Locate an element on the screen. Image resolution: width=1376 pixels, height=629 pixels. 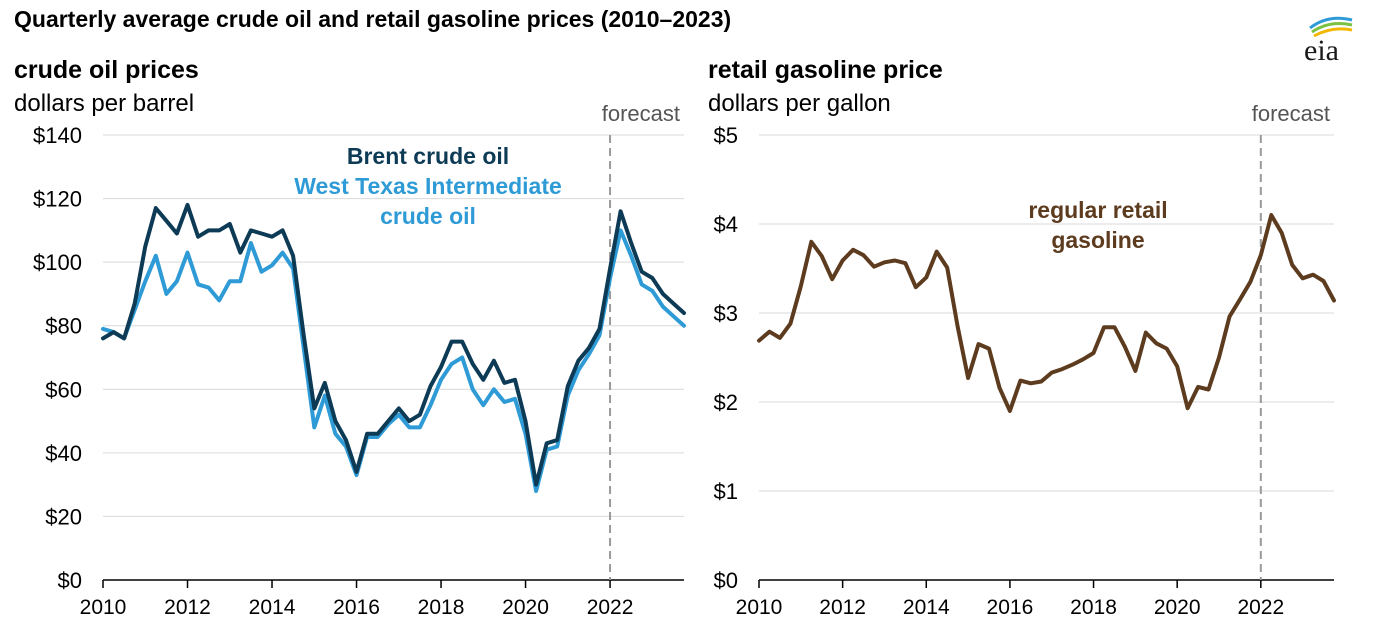
crude-panel-subtitle: dollars per barrel is located at coordinates (104, 103).